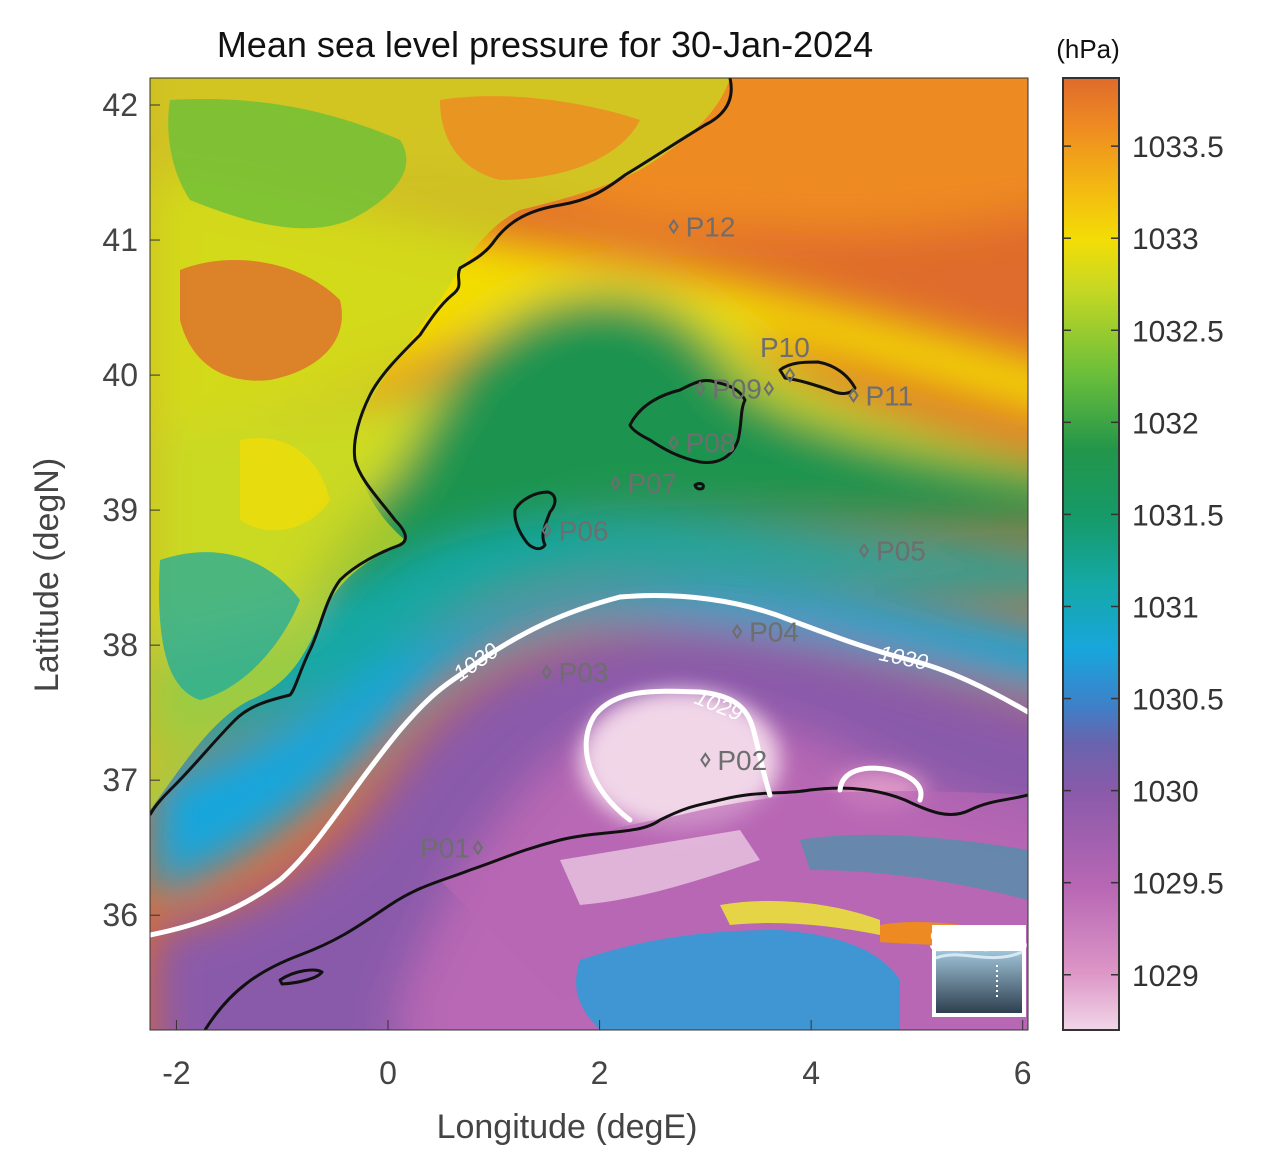  I want to click on colorbar-tick-label: 1029.5, so click(1178, 884).